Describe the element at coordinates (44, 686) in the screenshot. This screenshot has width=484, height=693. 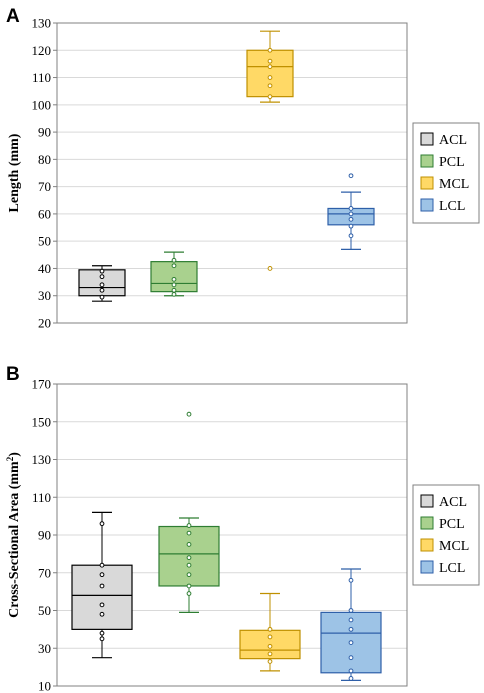
I see `y-tick-label: 10` at that location.